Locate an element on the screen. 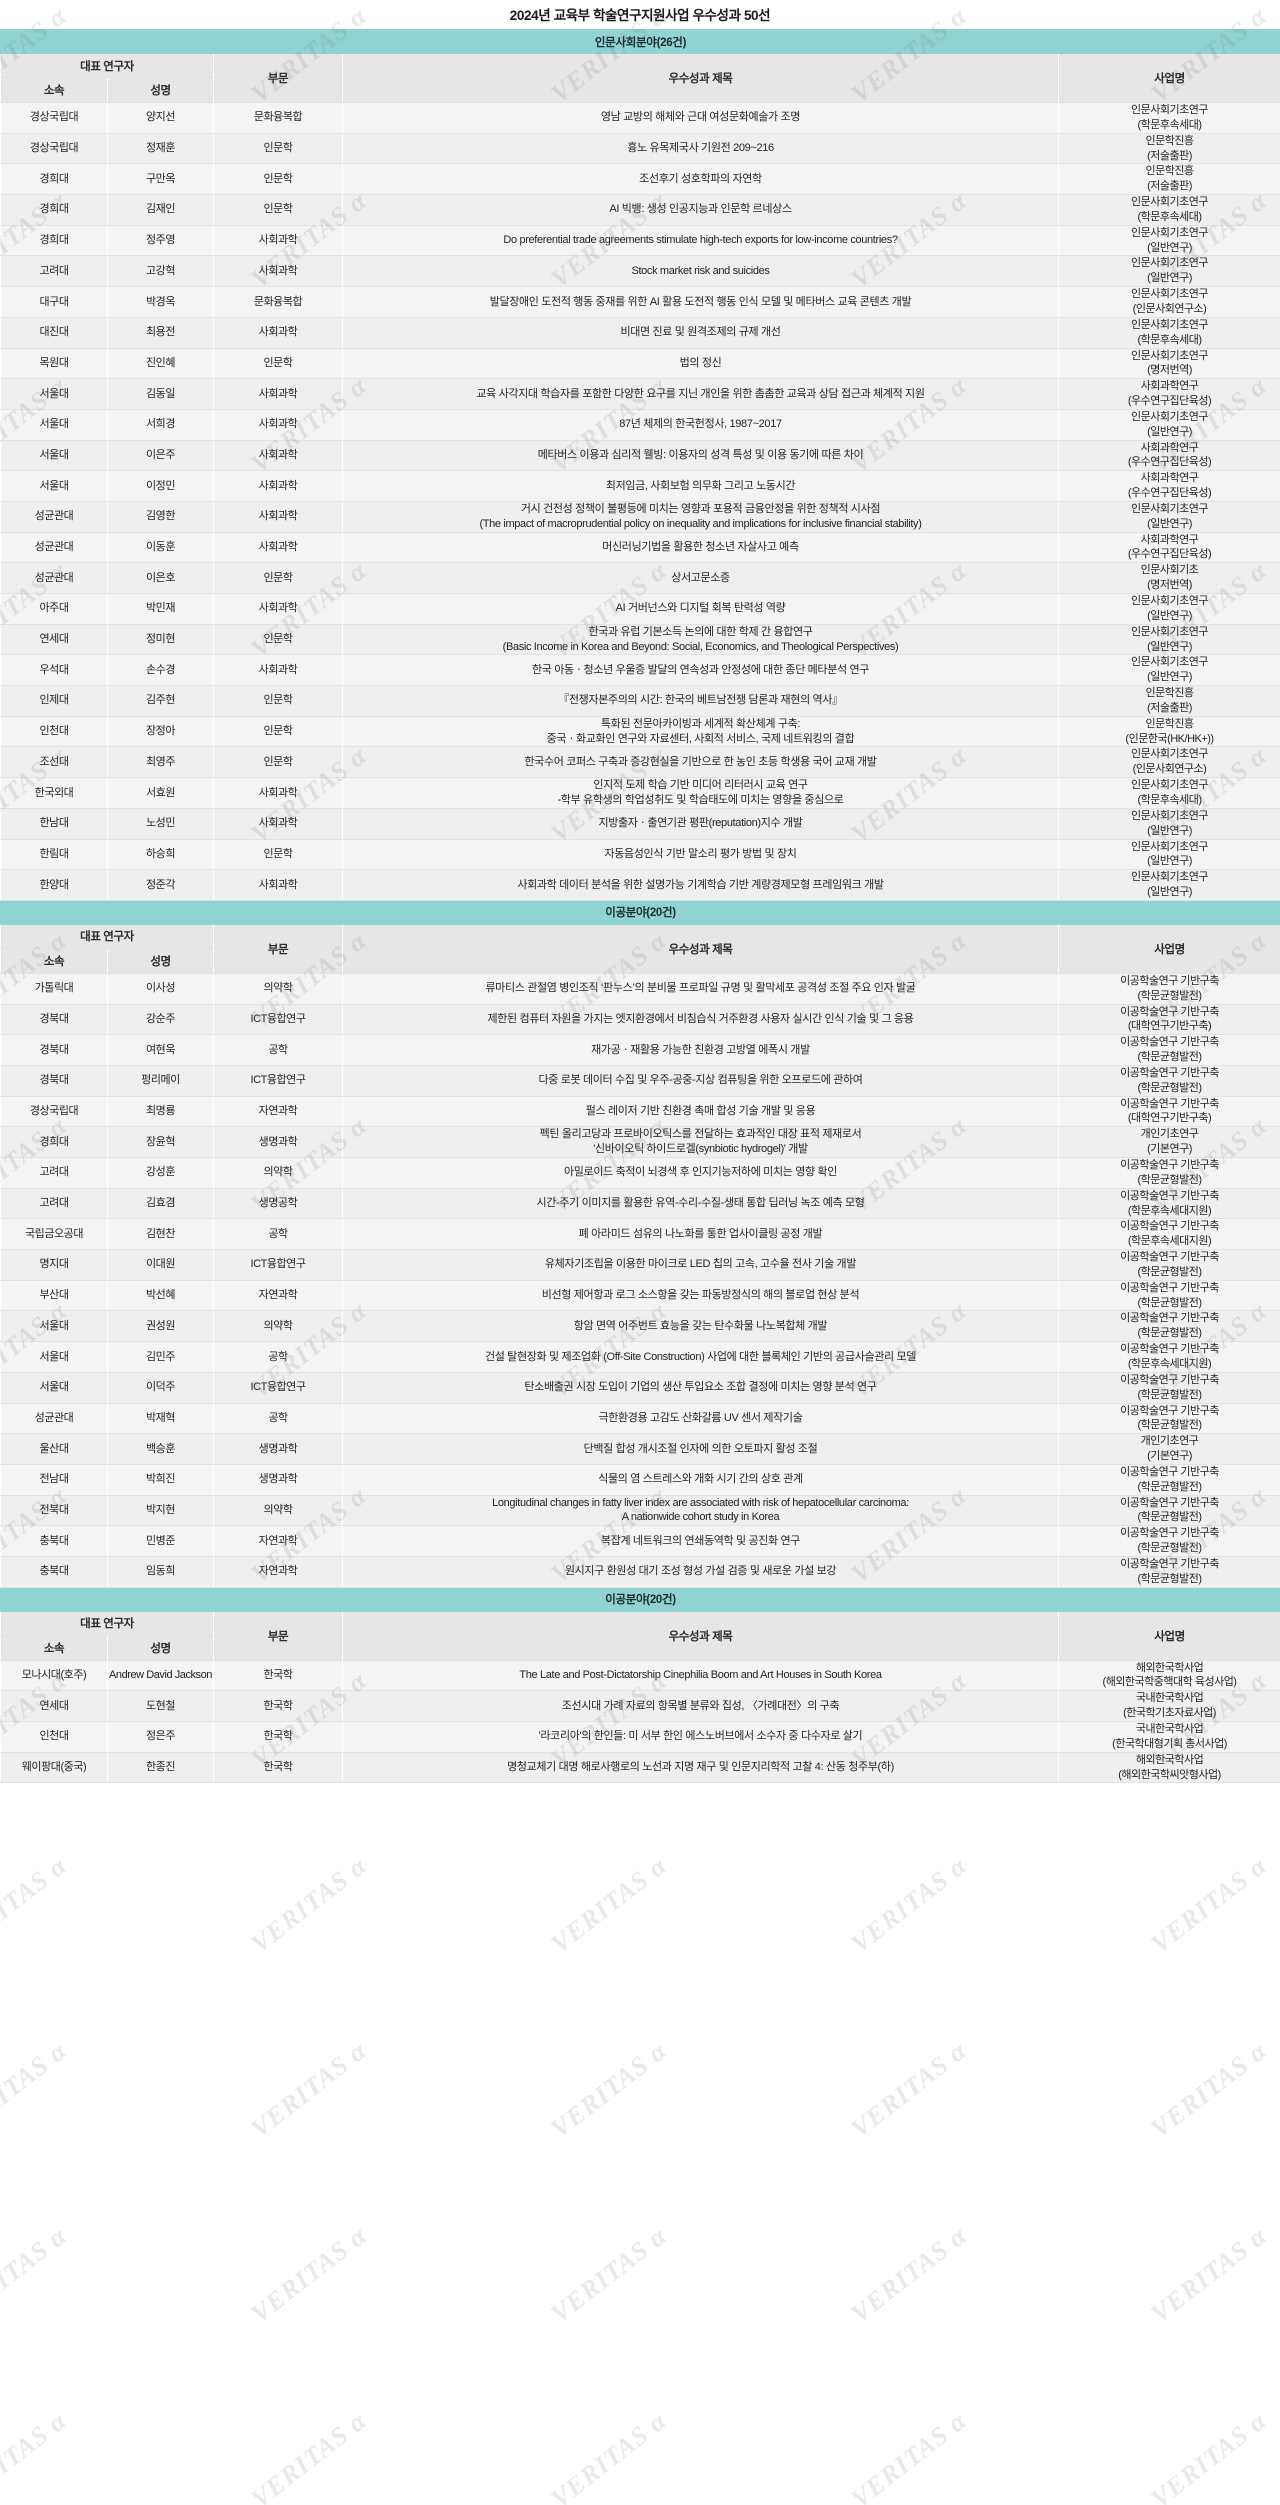 This screenshot has height=2505, width=1280. cell-title: 복잡계 네트워크의 연쇄동역학 및 공진화 연구 is located at coordinates (700, 1541).